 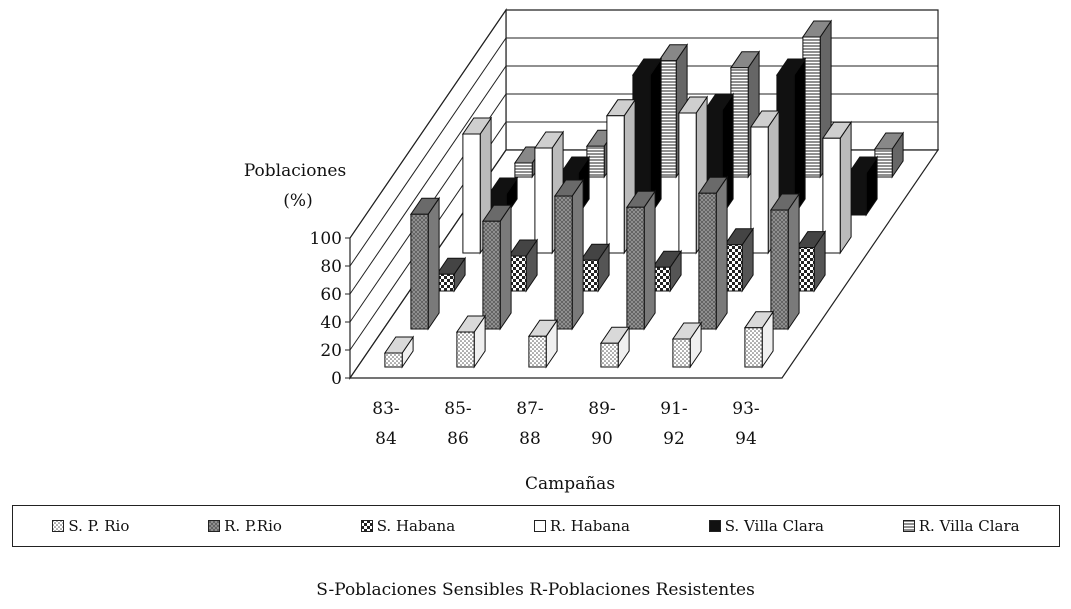 What do you see at coordinates (331, 351) in the screenshot?
I see `y-tick-label: 20` at bounding box center [331, 351].